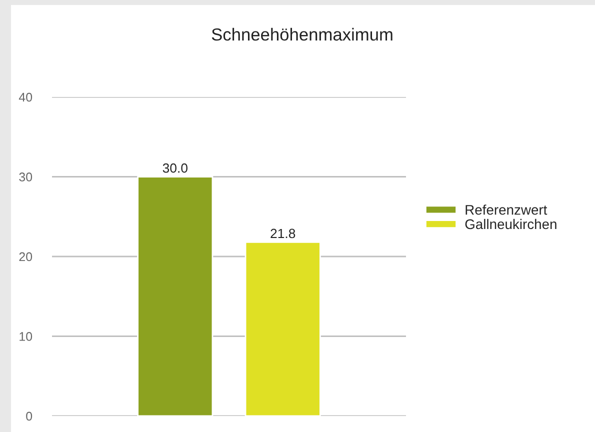 The height and width of the screenshot is (432, 595). Describe the element at coordinates (25, 97) in the screenshot. I see `y-tick-label: 40` at that location.